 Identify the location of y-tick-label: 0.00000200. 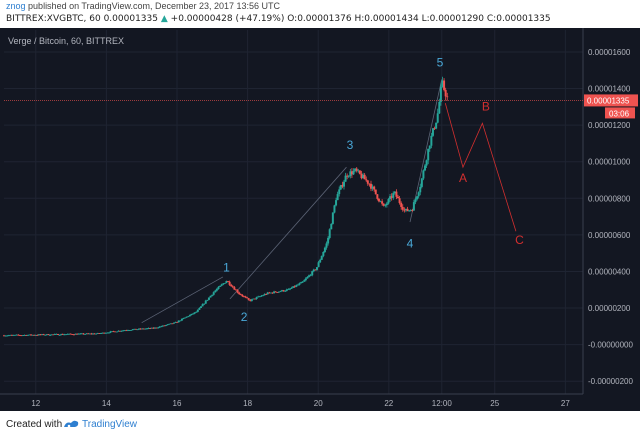
(609, 308).